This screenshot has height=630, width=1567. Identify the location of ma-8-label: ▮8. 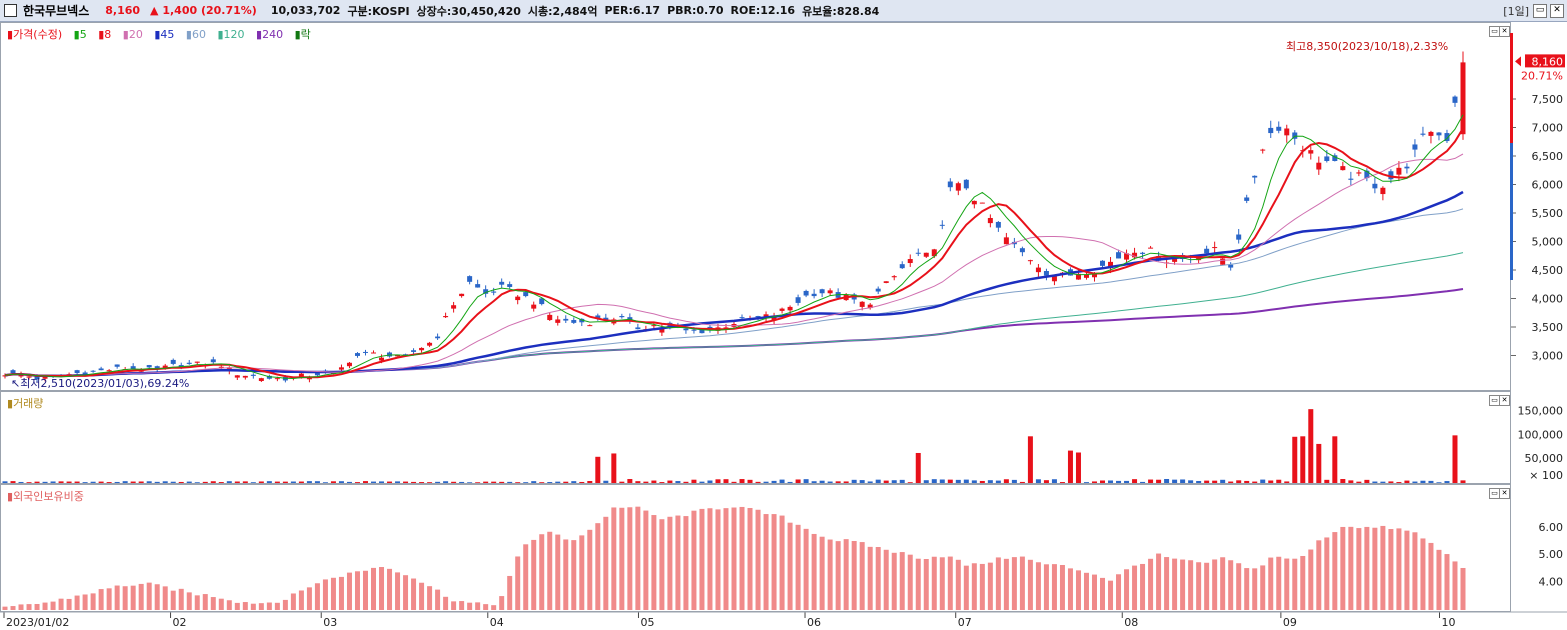
(105, 34).